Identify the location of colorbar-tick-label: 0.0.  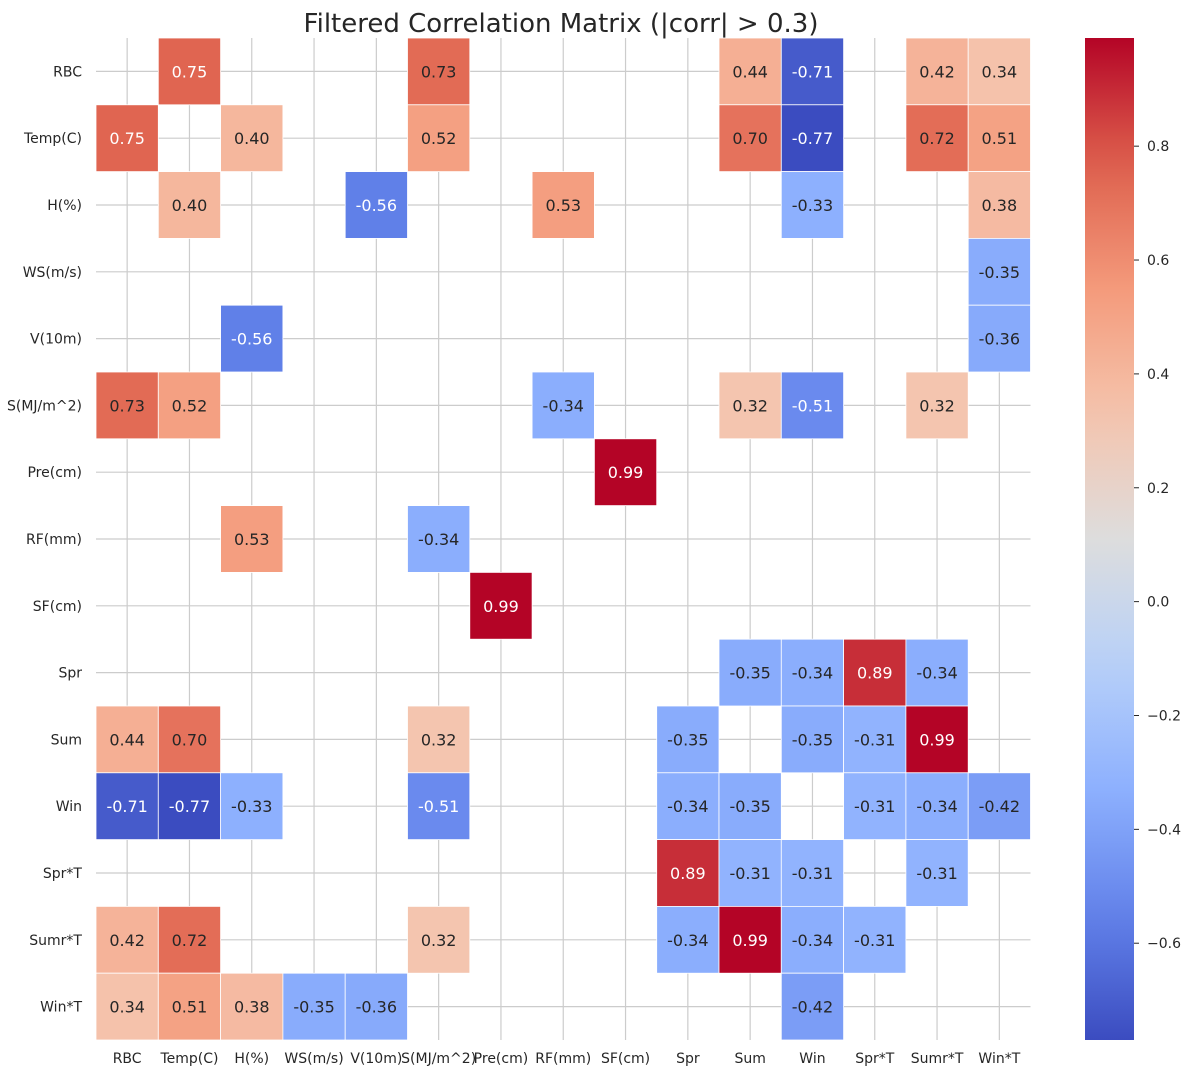
(1158, 603).